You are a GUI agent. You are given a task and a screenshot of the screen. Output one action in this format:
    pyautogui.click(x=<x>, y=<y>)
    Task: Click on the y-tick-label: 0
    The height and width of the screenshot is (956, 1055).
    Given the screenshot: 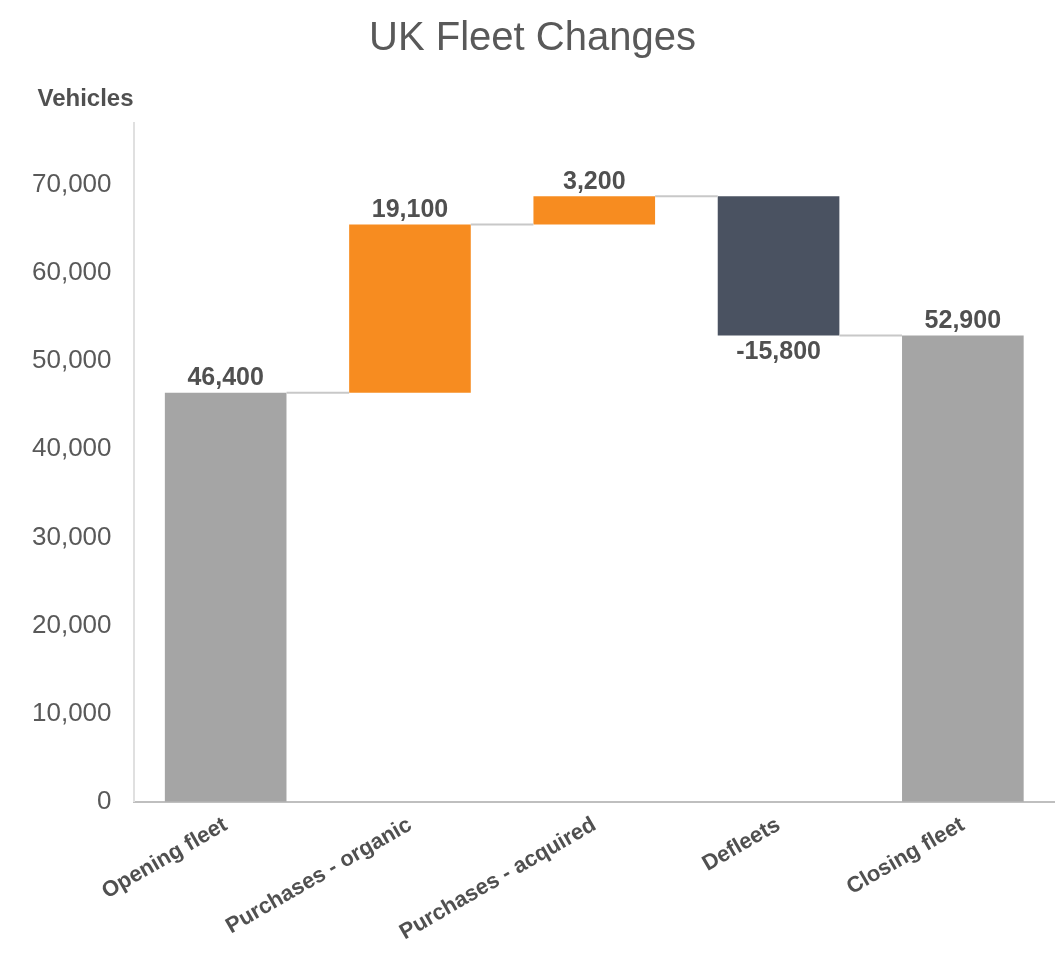 What is the action you would take?
    pyautogui.click(x=104, y=800)
    